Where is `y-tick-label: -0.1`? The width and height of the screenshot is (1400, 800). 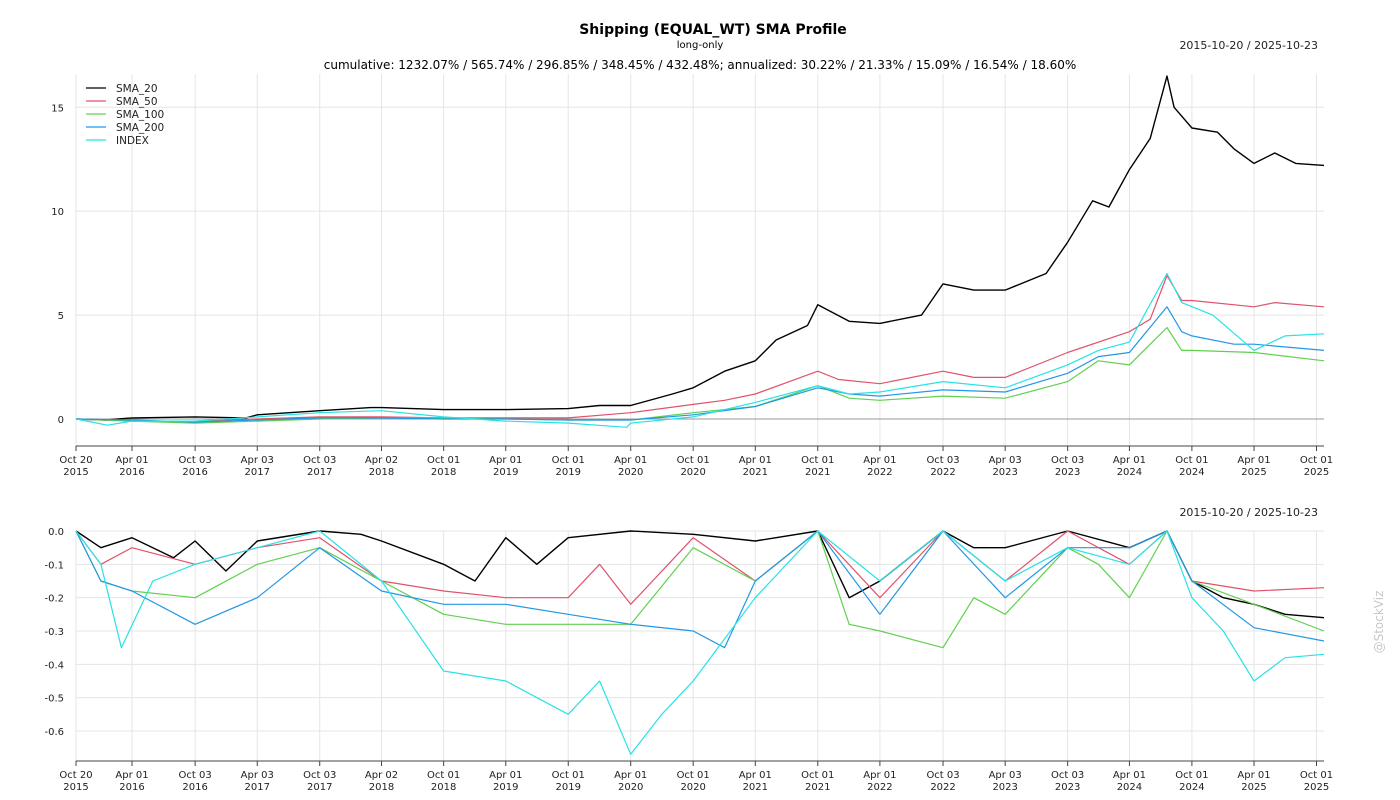 y-tick-label: -0.1 is located at coordinates (54, 565).